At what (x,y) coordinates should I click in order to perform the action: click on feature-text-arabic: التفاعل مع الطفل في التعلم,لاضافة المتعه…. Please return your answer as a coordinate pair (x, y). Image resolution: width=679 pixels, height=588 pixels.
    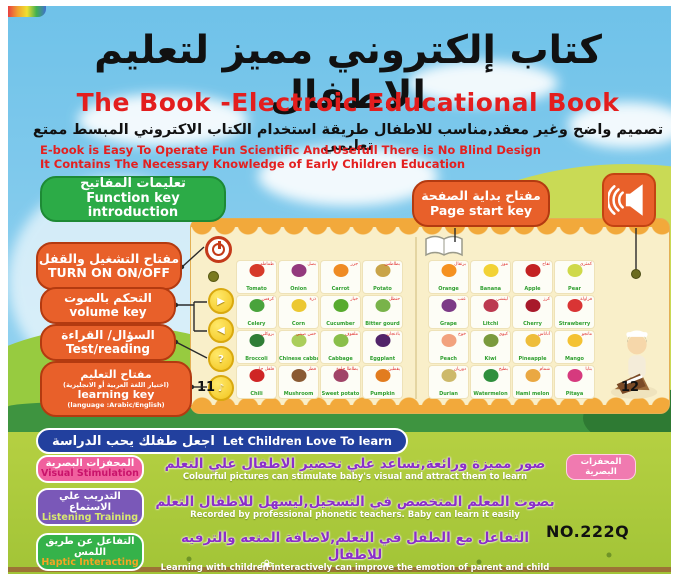
    Looking at the image, I should click on (354, 546).